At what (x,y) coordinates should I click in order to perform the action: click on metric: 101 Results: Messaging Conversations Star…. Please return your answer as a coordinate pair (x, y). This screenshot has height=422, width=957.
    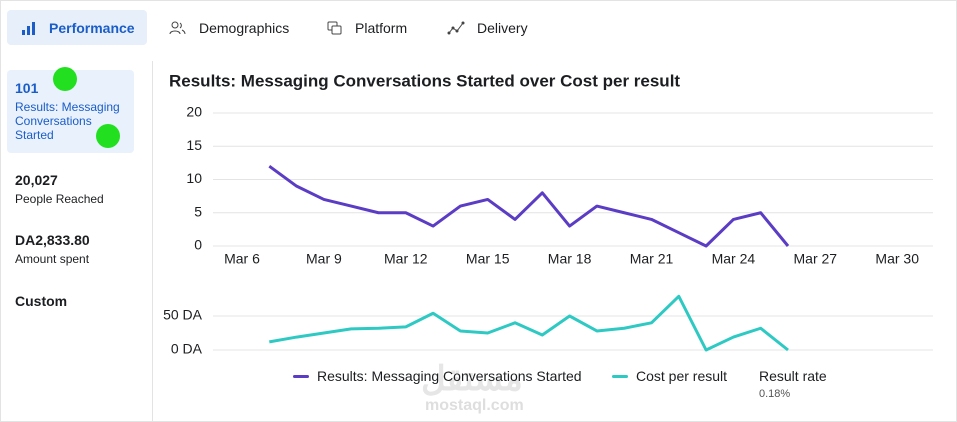
    Looking at the image, I should click on (70, 111).